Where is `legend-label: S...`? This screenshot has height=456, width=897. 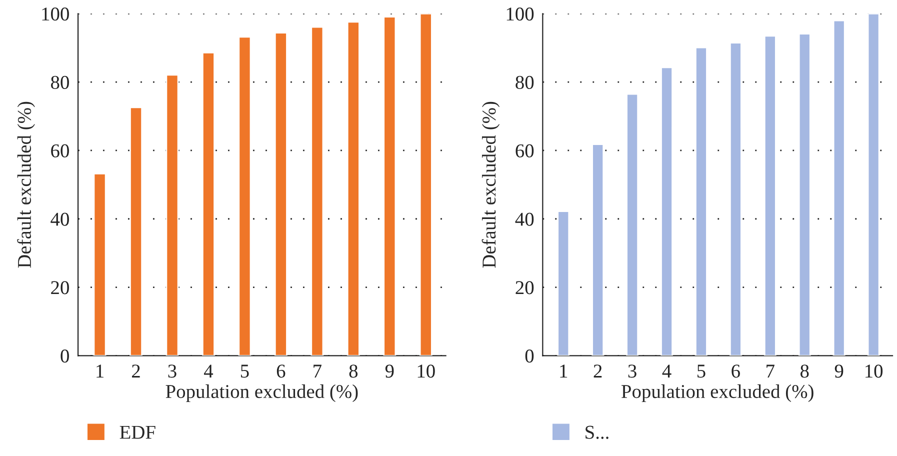
legend-label: S... is located at coordinates (597, 432).